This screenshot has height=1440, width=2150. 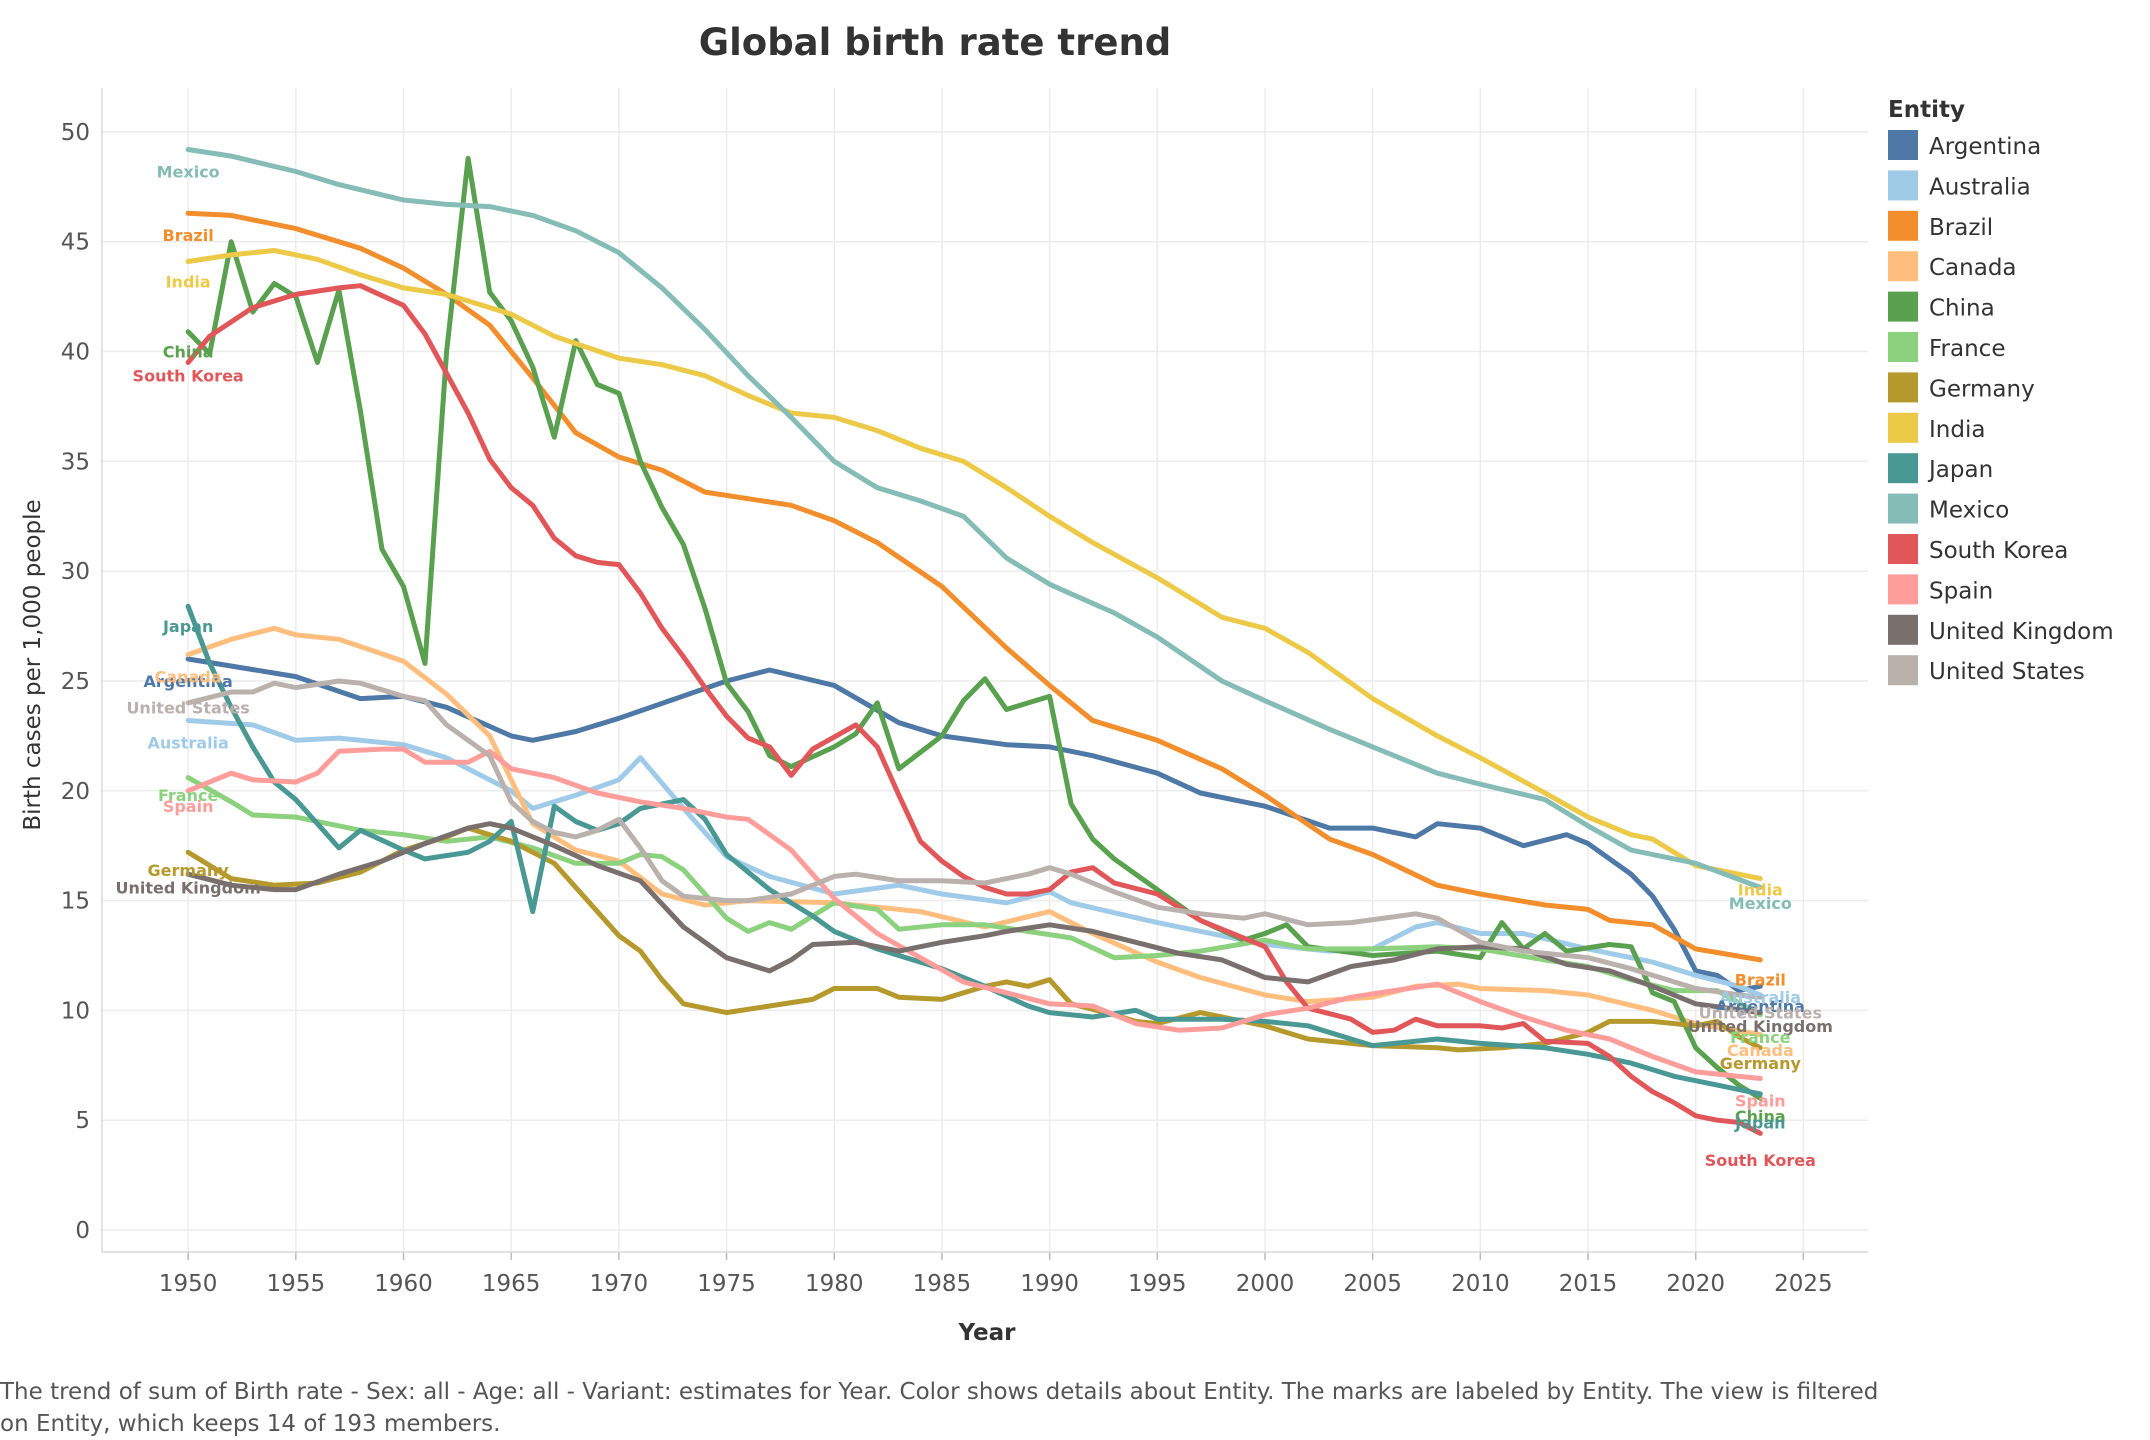 What do you see at coordinates (1998, 551) in the screenshot?
I see `legend-label-south-korea: South Korea` at bounding box center [1998, 551].